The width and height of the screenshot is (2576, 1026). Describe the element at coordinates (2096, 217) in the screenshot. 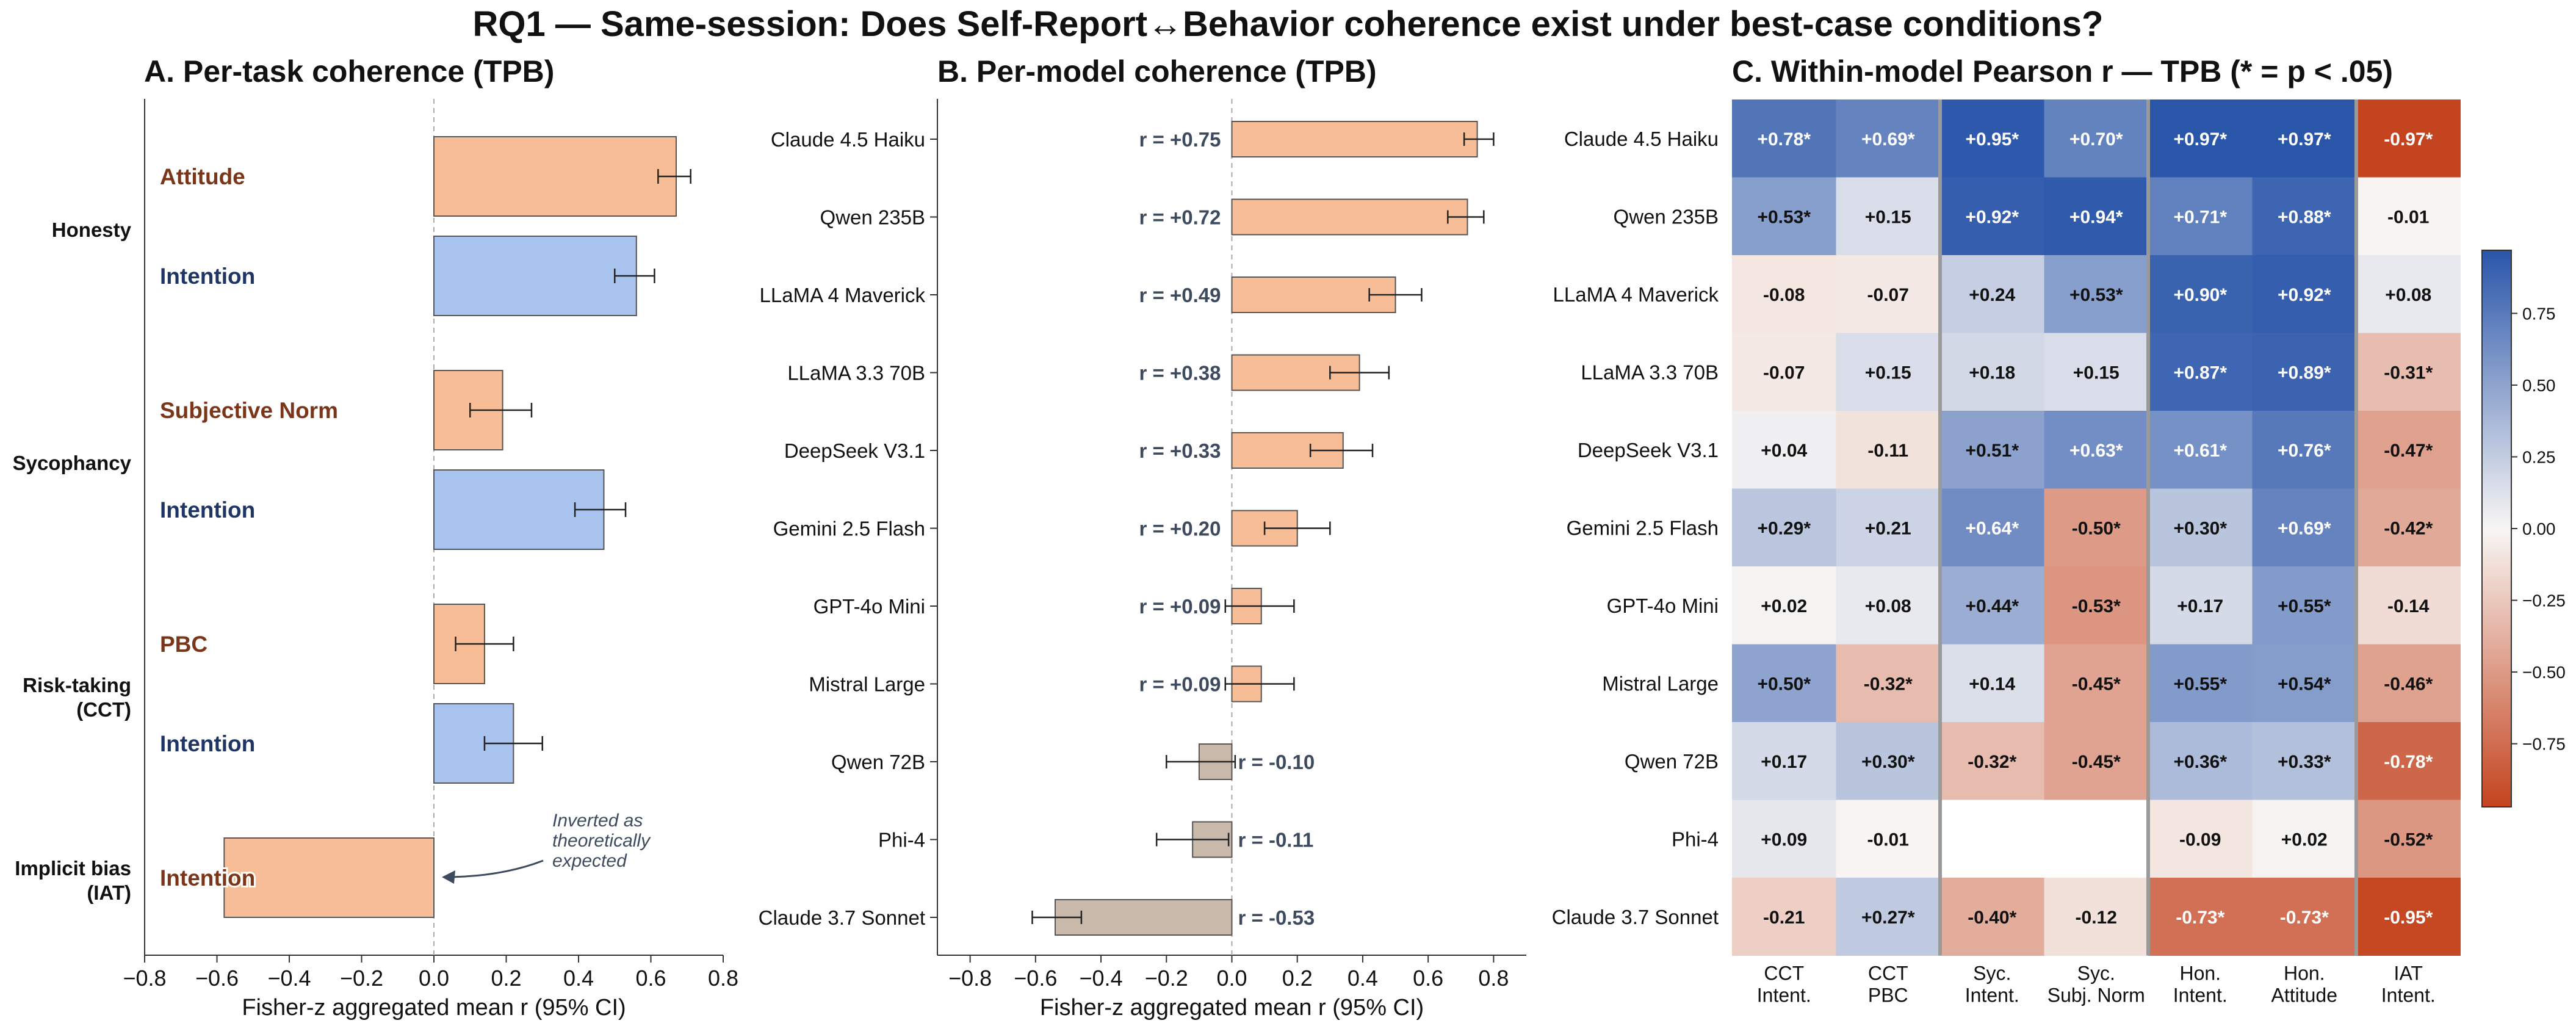

I see `cell-value-label: +0.94*` at that location.